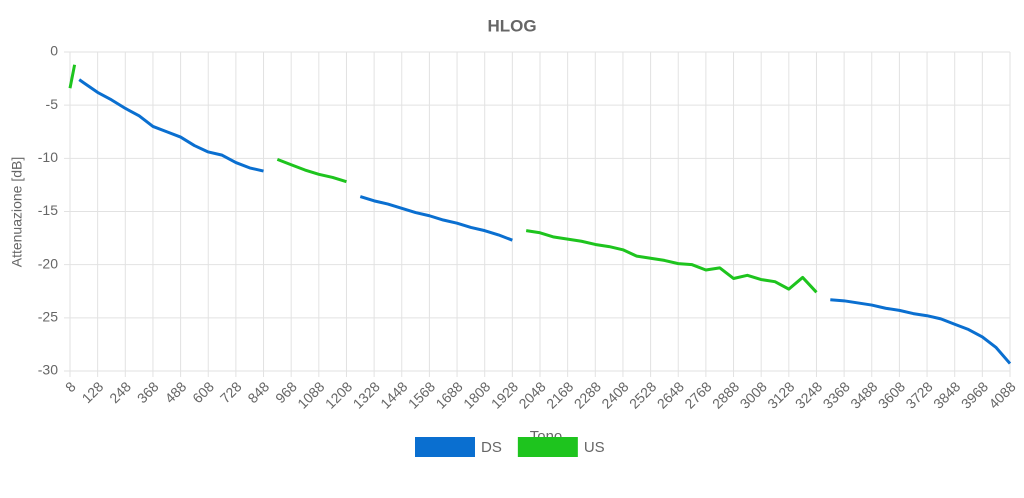 This screenshot has width=1024, height=498. I want to click on x-tick-label: 3608, so click(891, 394).